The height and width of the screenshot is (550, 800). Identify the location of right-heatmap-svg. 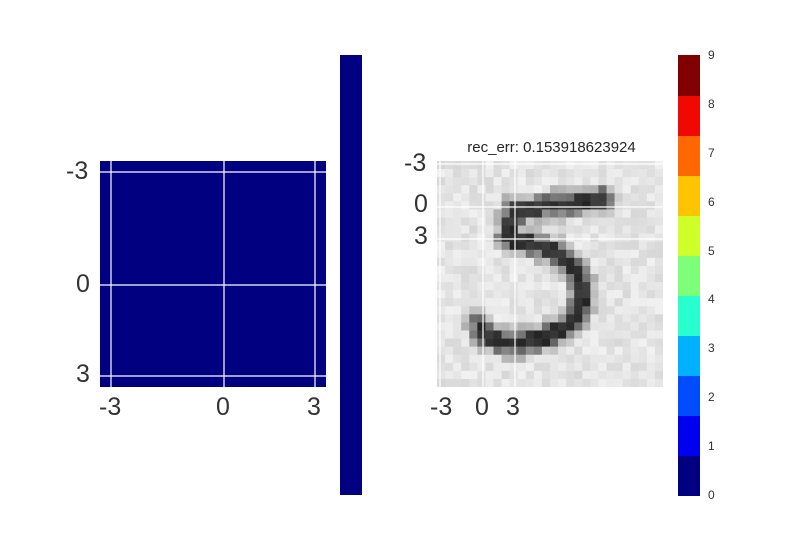
(550, 274).